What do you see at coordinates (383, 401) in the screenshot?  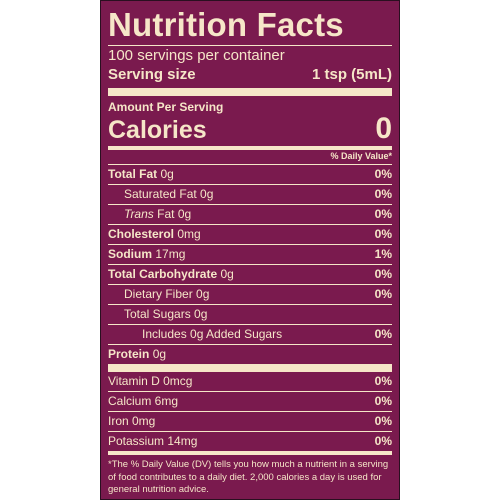 I see `calcium-dv: 0%` at bounding box center [383, 401].